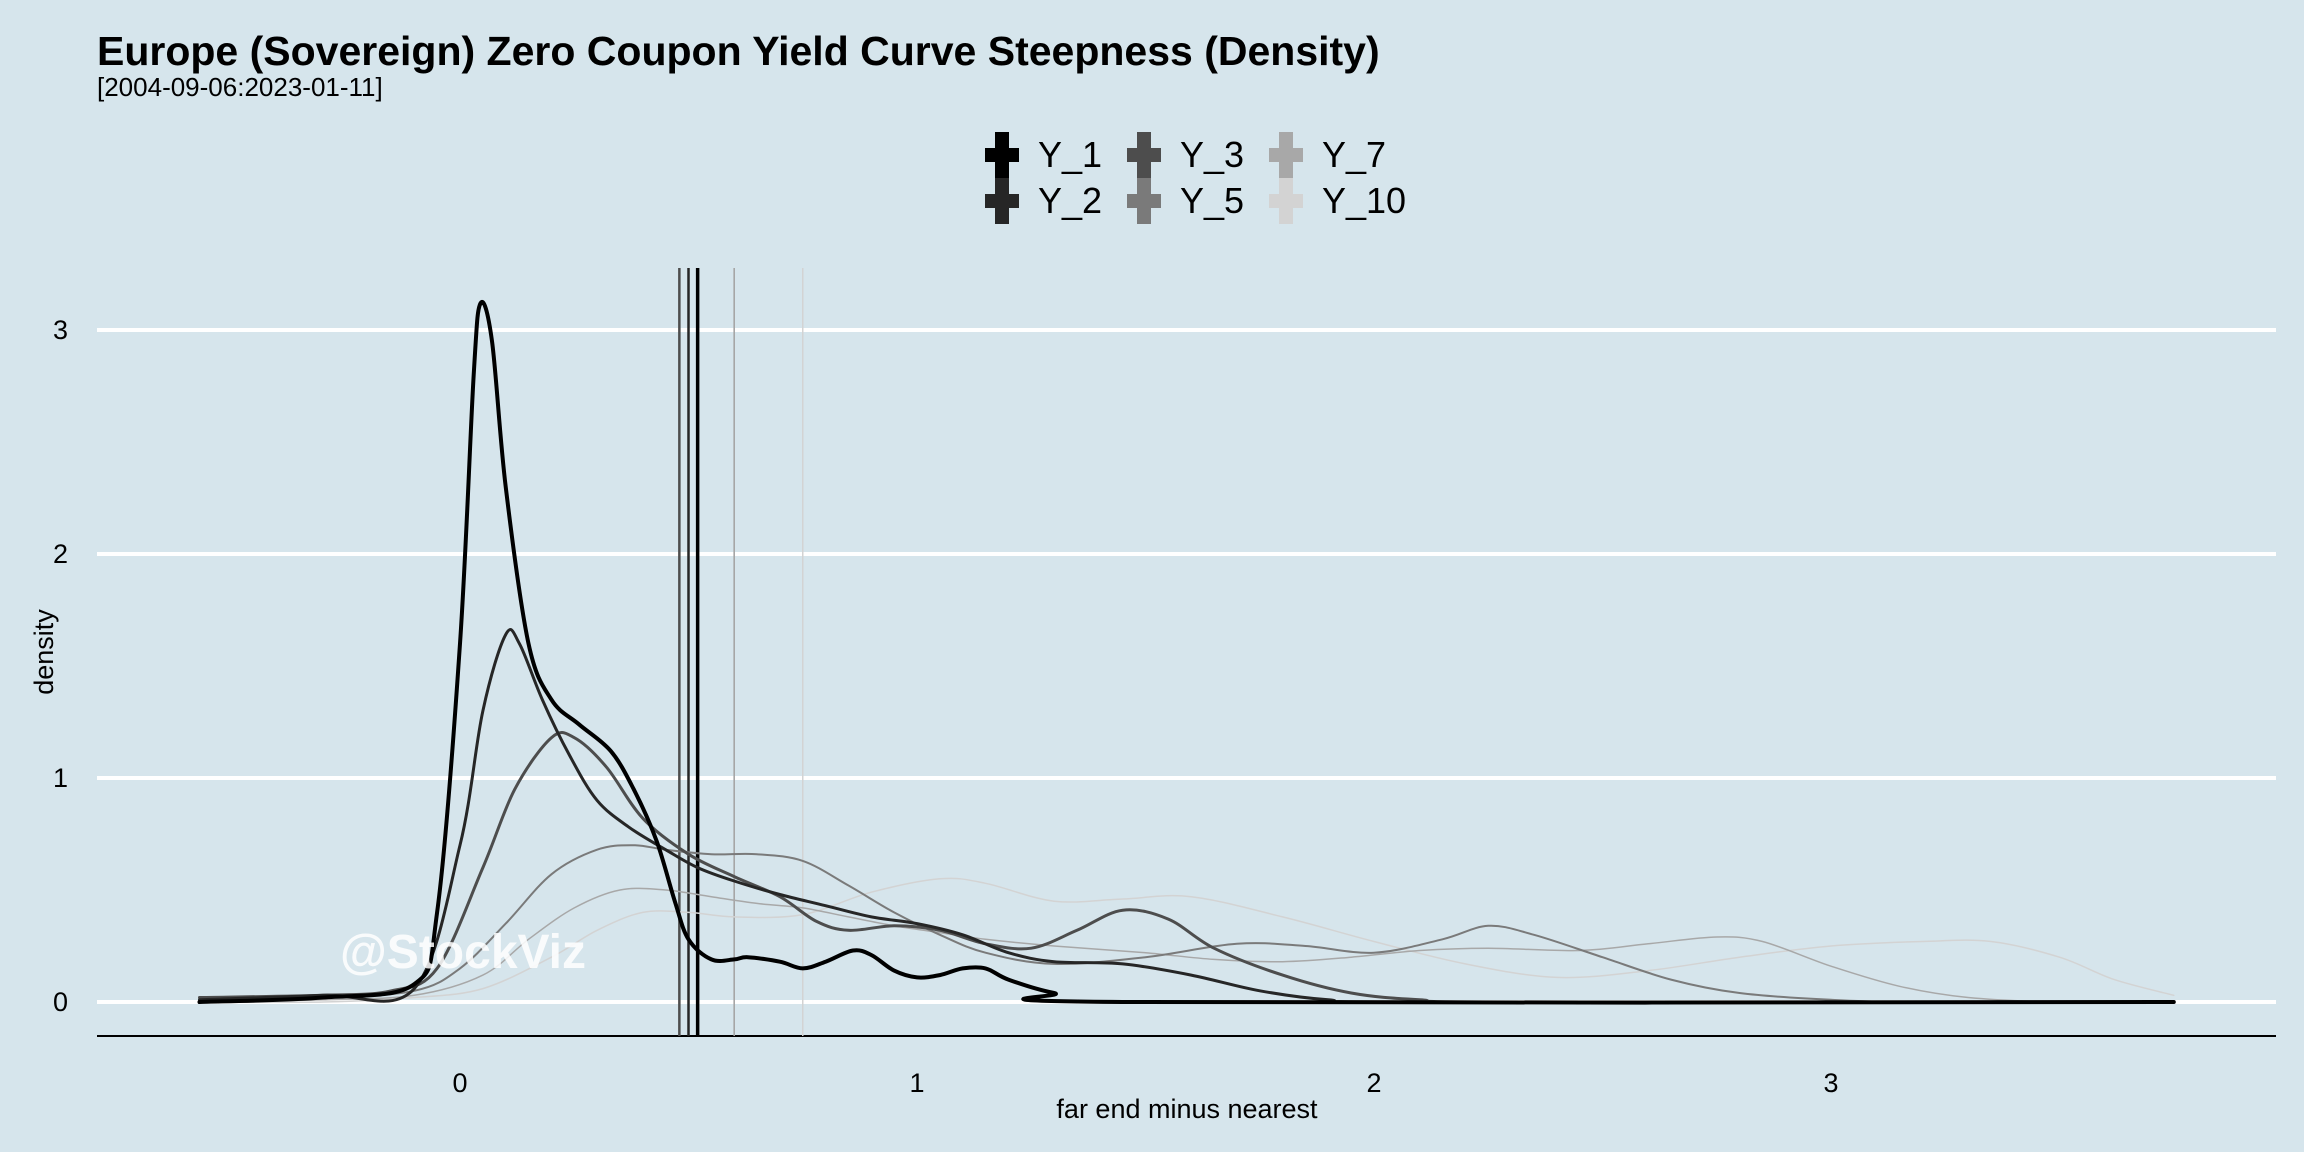 This screenshot has height=1152, width=2304. Describe the element at coordinates (1354, 154) in the screenshot. I see `legend-label: Y_7` at that location.